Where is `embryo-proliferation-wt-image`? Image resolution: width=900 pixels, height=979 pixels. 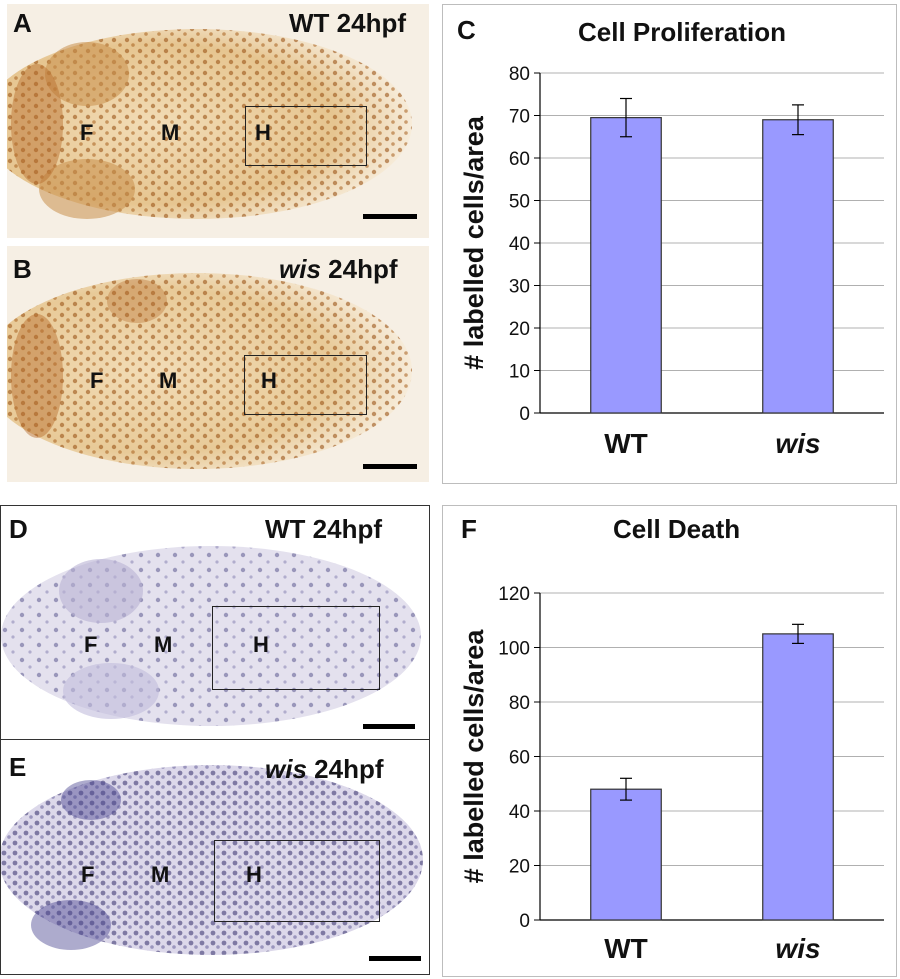 embryo-proliferation-wt-image is located at coordinates (218, 121).